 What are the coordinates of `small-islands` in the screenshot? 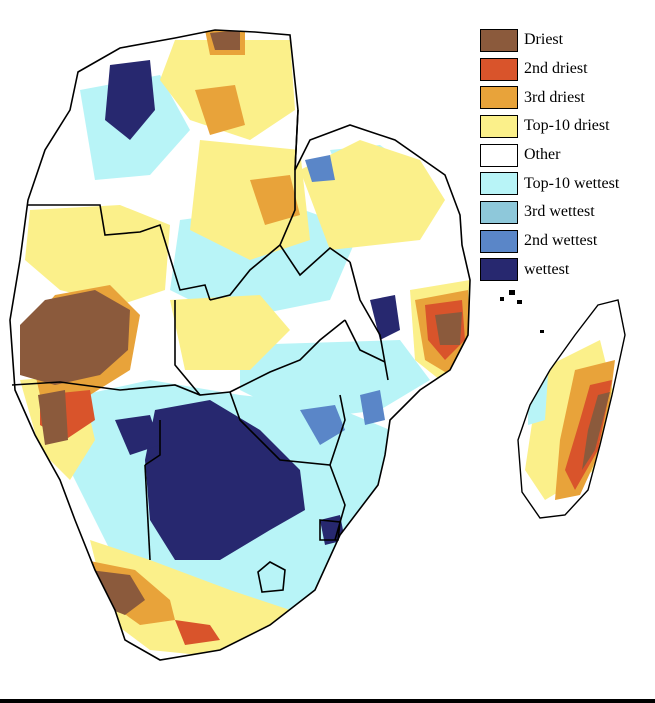 It's located at (522, 311).